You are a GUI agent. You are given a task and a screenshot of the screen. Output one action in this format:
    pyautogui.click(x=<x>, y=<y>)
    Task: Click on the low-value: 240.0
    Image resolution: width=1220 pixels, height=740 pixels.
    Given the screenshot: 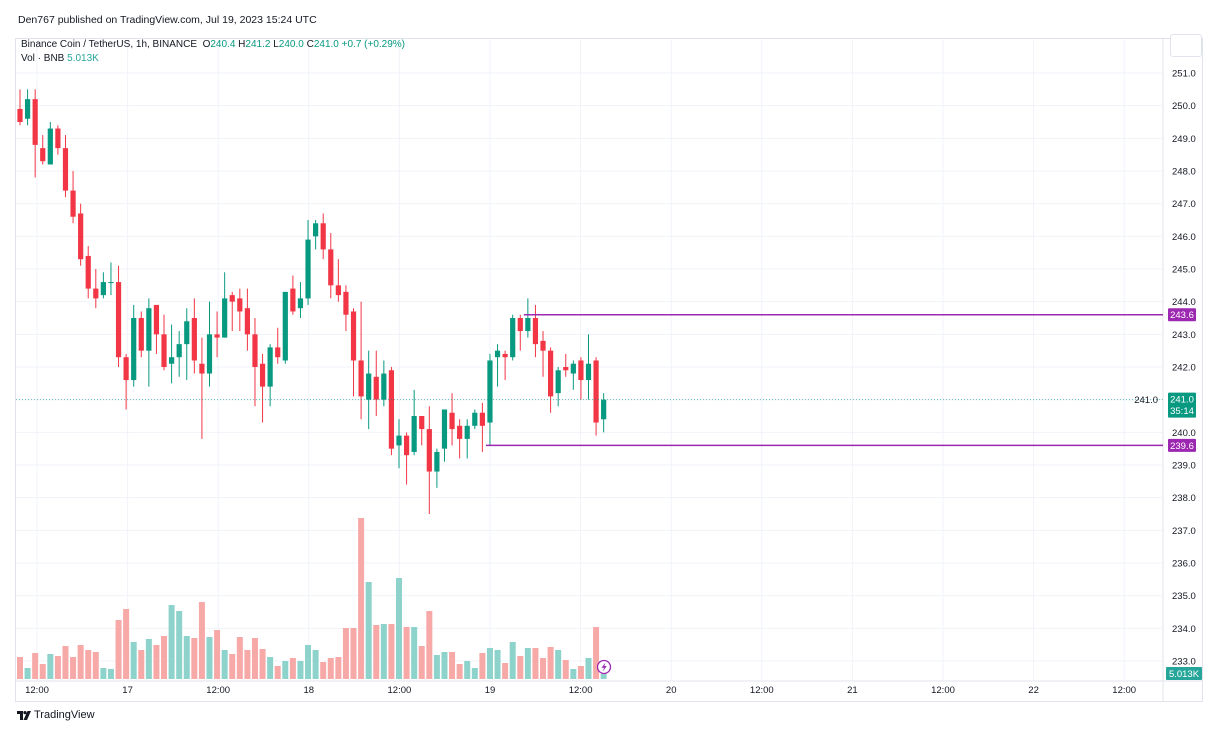 What is the action you would take?
    pyautogui.click(x=291, y=44)
    